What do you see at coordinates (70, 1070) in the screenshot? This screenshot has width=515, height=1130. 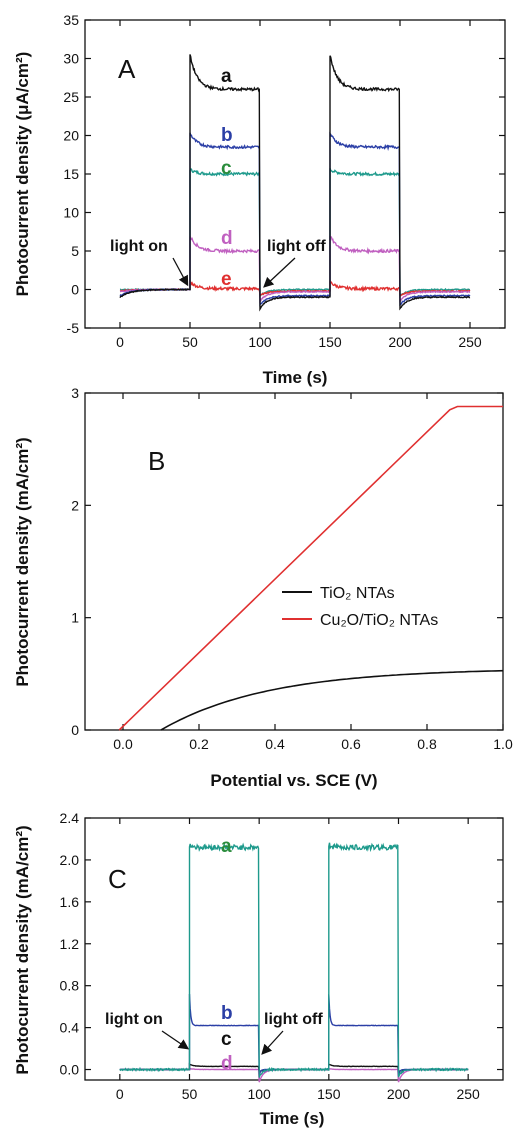 I see `c-y-tick-label: 0.0` at bounding box center [70, 1070].